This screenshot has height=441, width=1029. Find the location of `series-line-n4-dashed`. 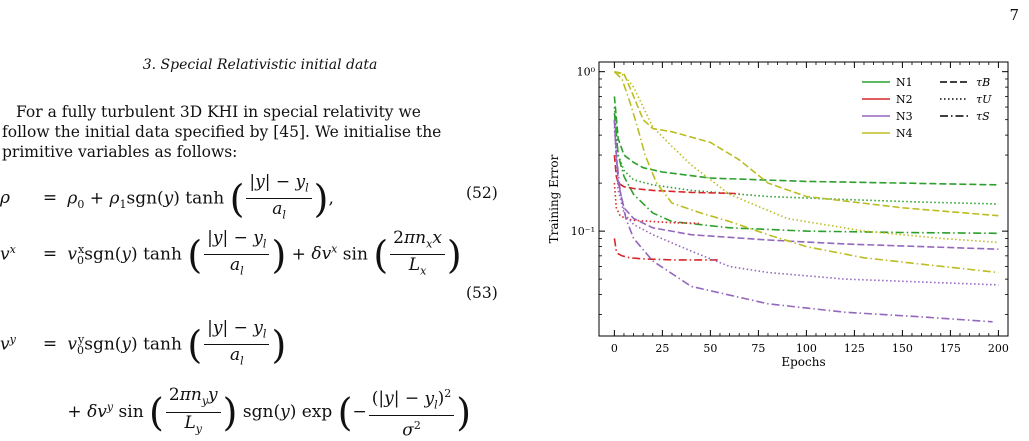

series-line-n4-dashed is located at coordinates (806, 143).